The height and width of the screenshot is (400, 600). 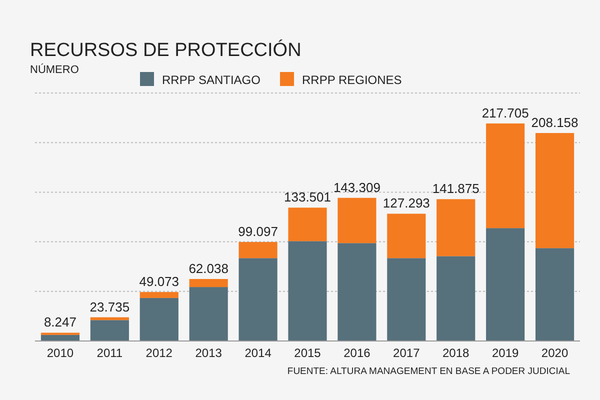 I want to click on x-tick-label: 2011, so click(x=109, y=353).